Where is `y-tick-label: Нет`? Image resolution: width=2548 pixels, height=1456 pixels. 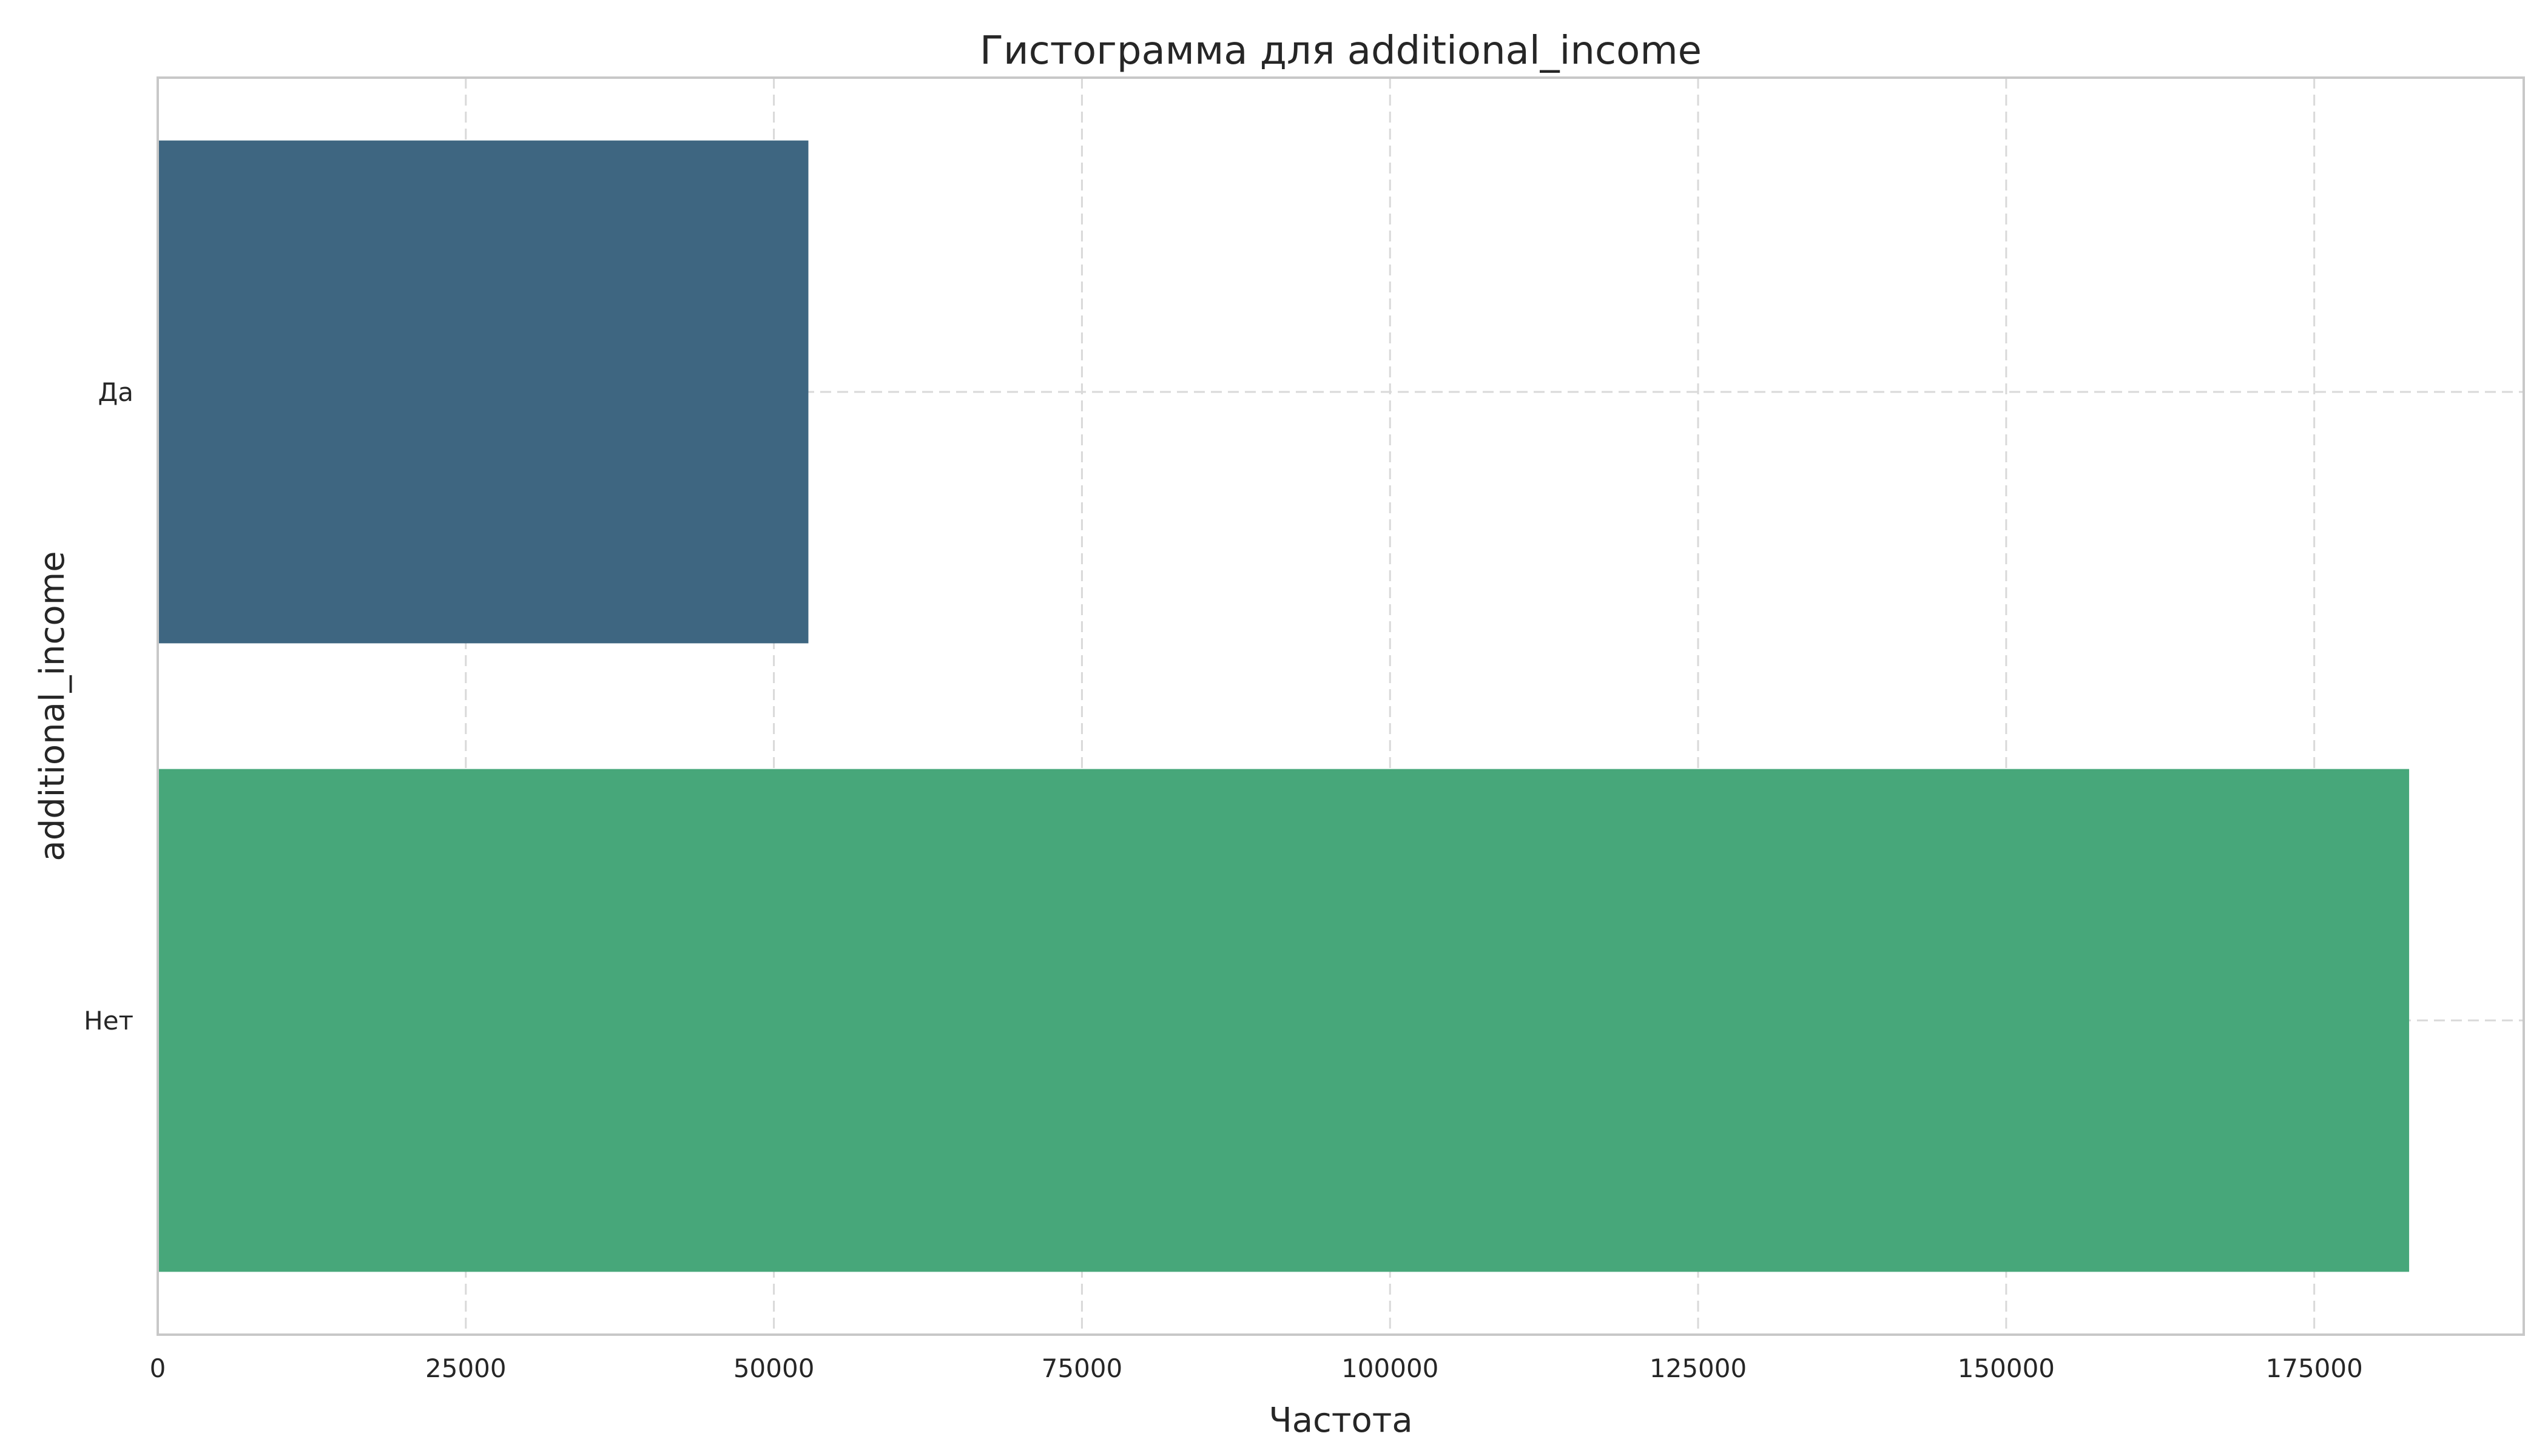 y-tick-label: Нет is located at coordinates (108, 1021).